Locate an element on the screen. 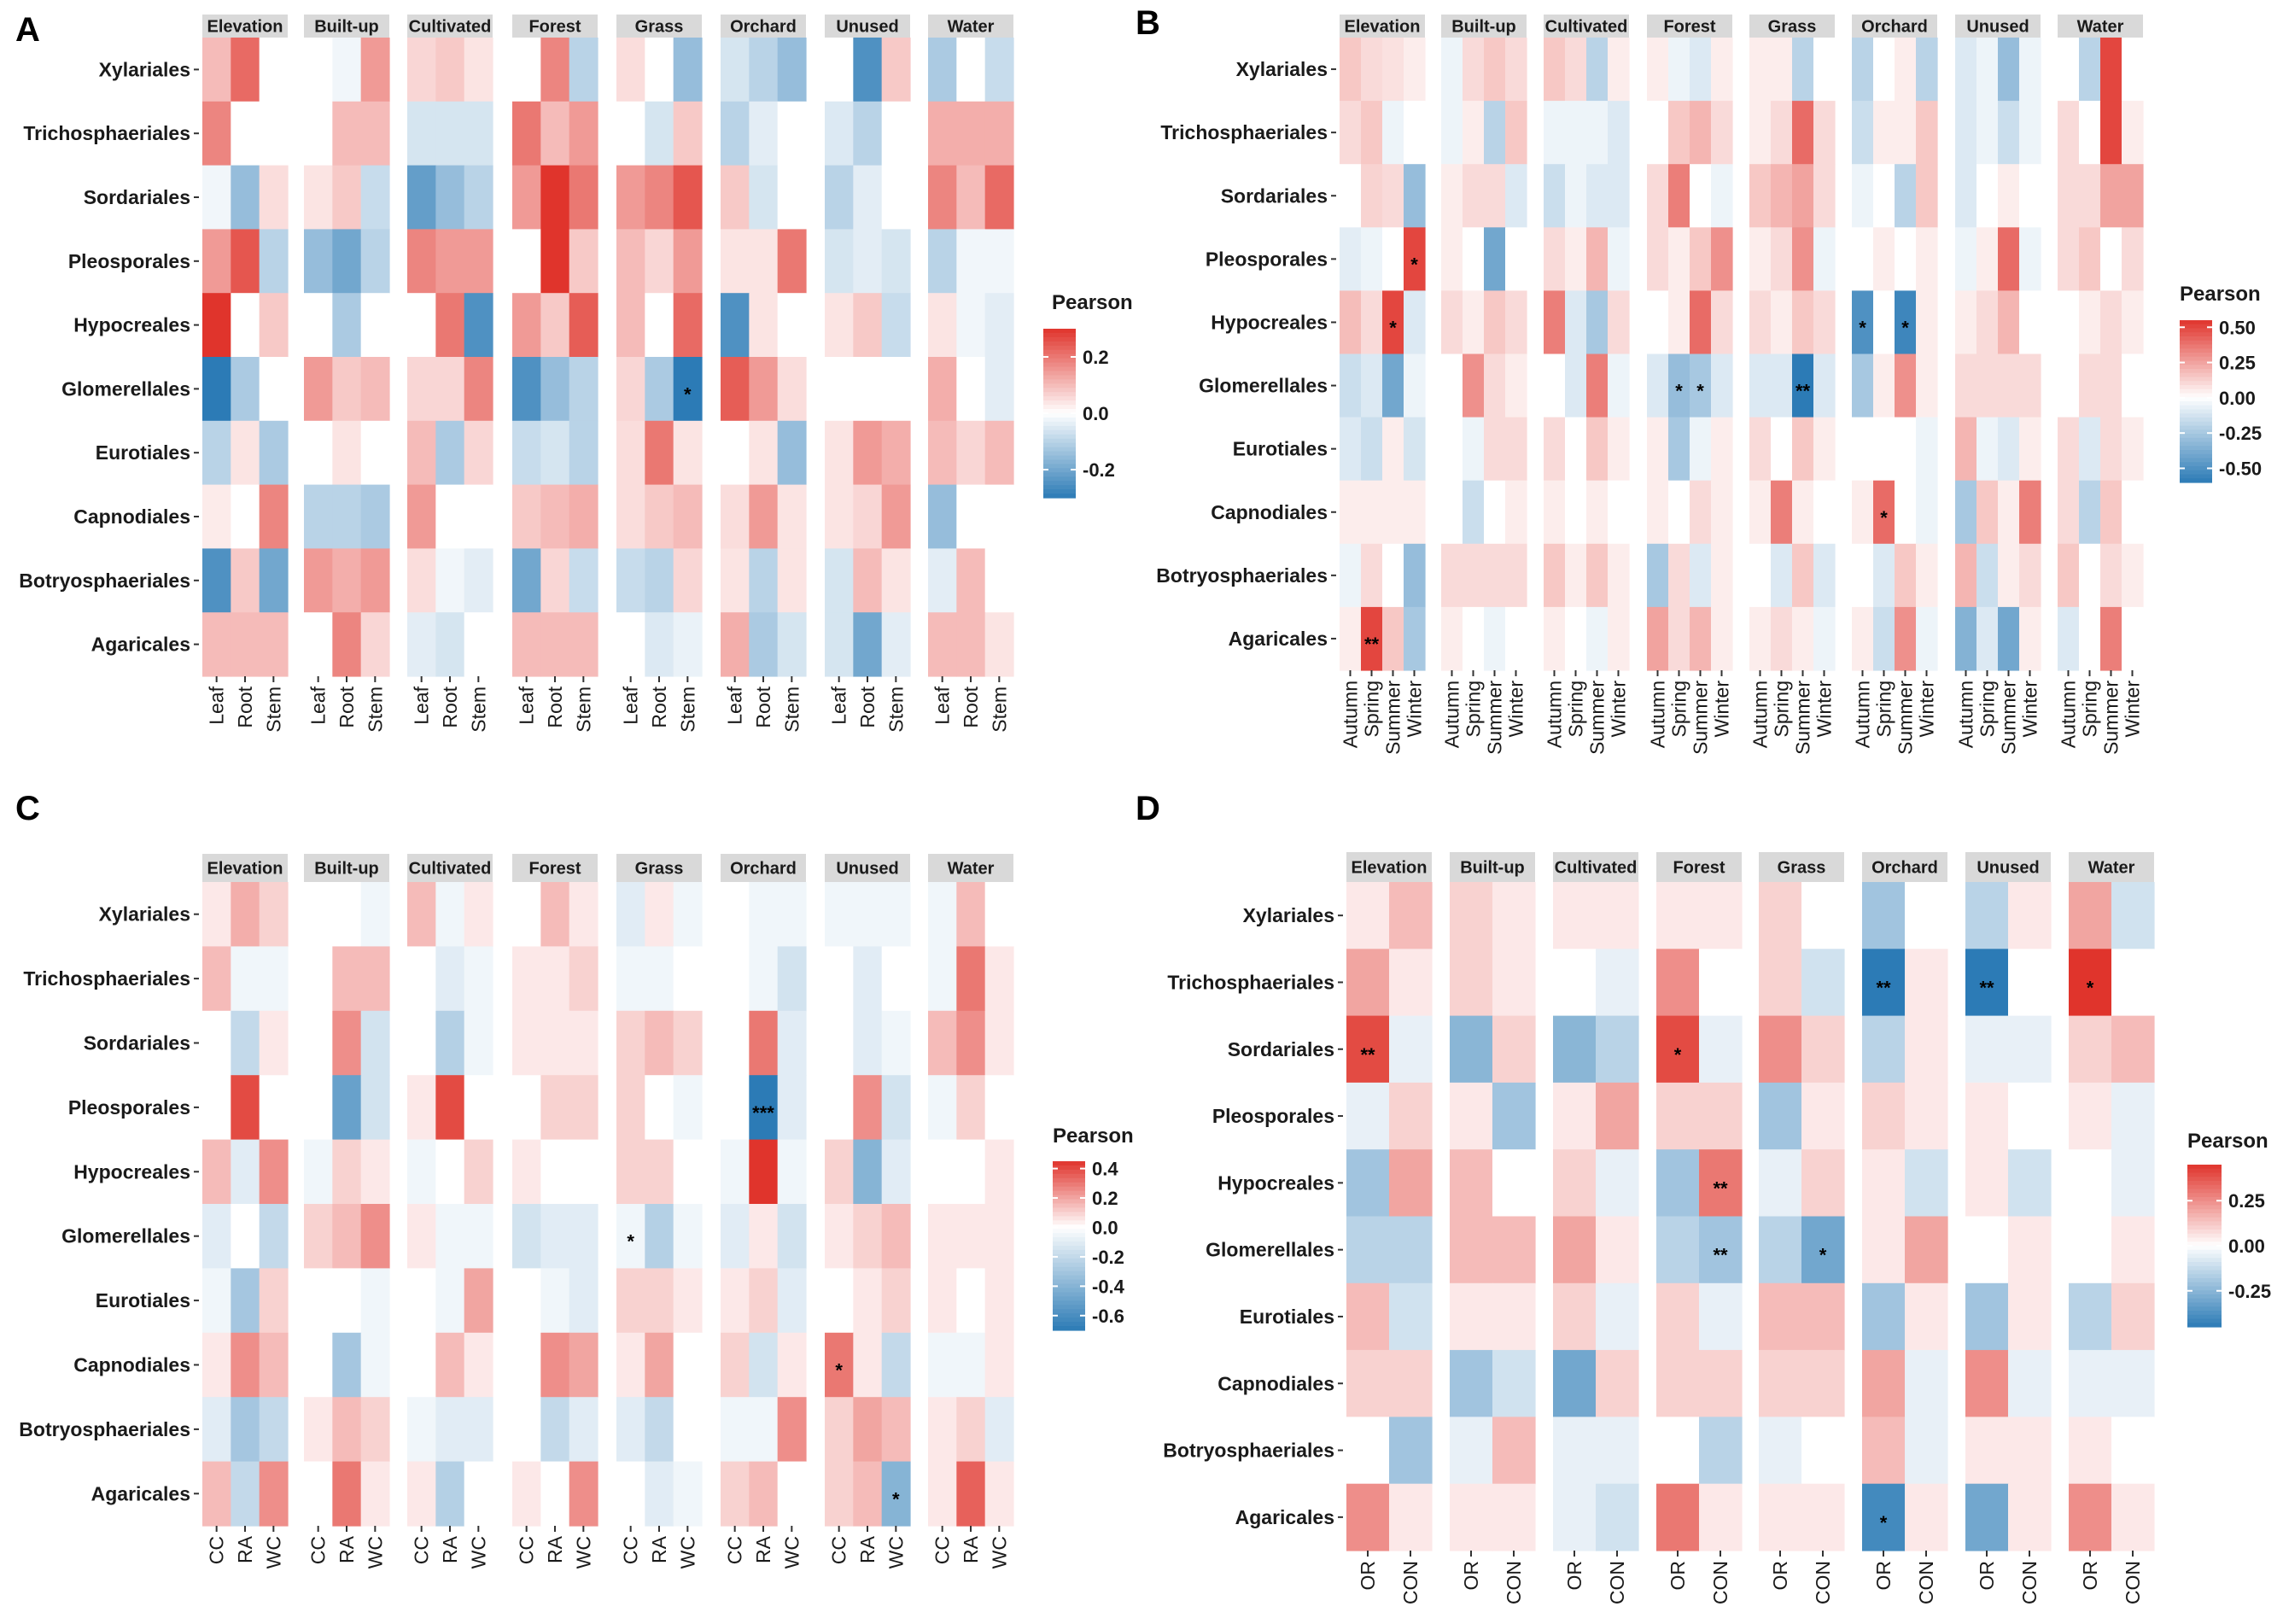  facet-built-up: Built-up Autumn Spring Summer Winter is located at coordinates (1484, 385).